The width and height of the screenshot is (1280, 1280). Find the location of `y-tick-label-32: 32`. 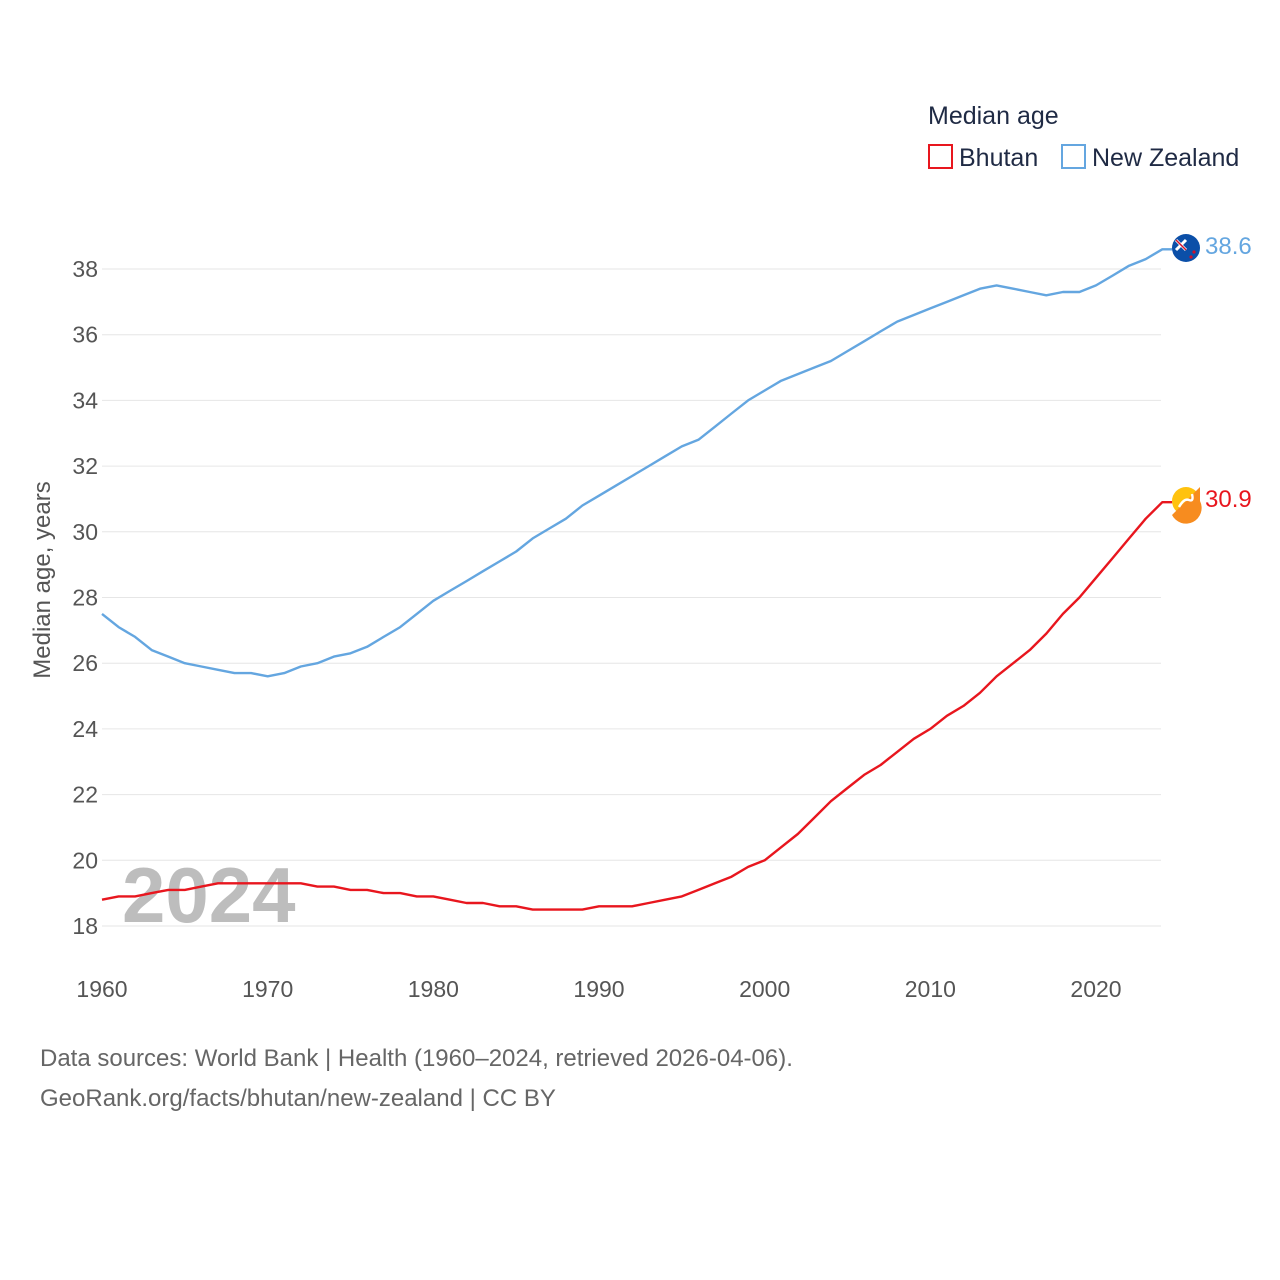

y-tick-label-32: 32 is located at coordinates (85, 466).